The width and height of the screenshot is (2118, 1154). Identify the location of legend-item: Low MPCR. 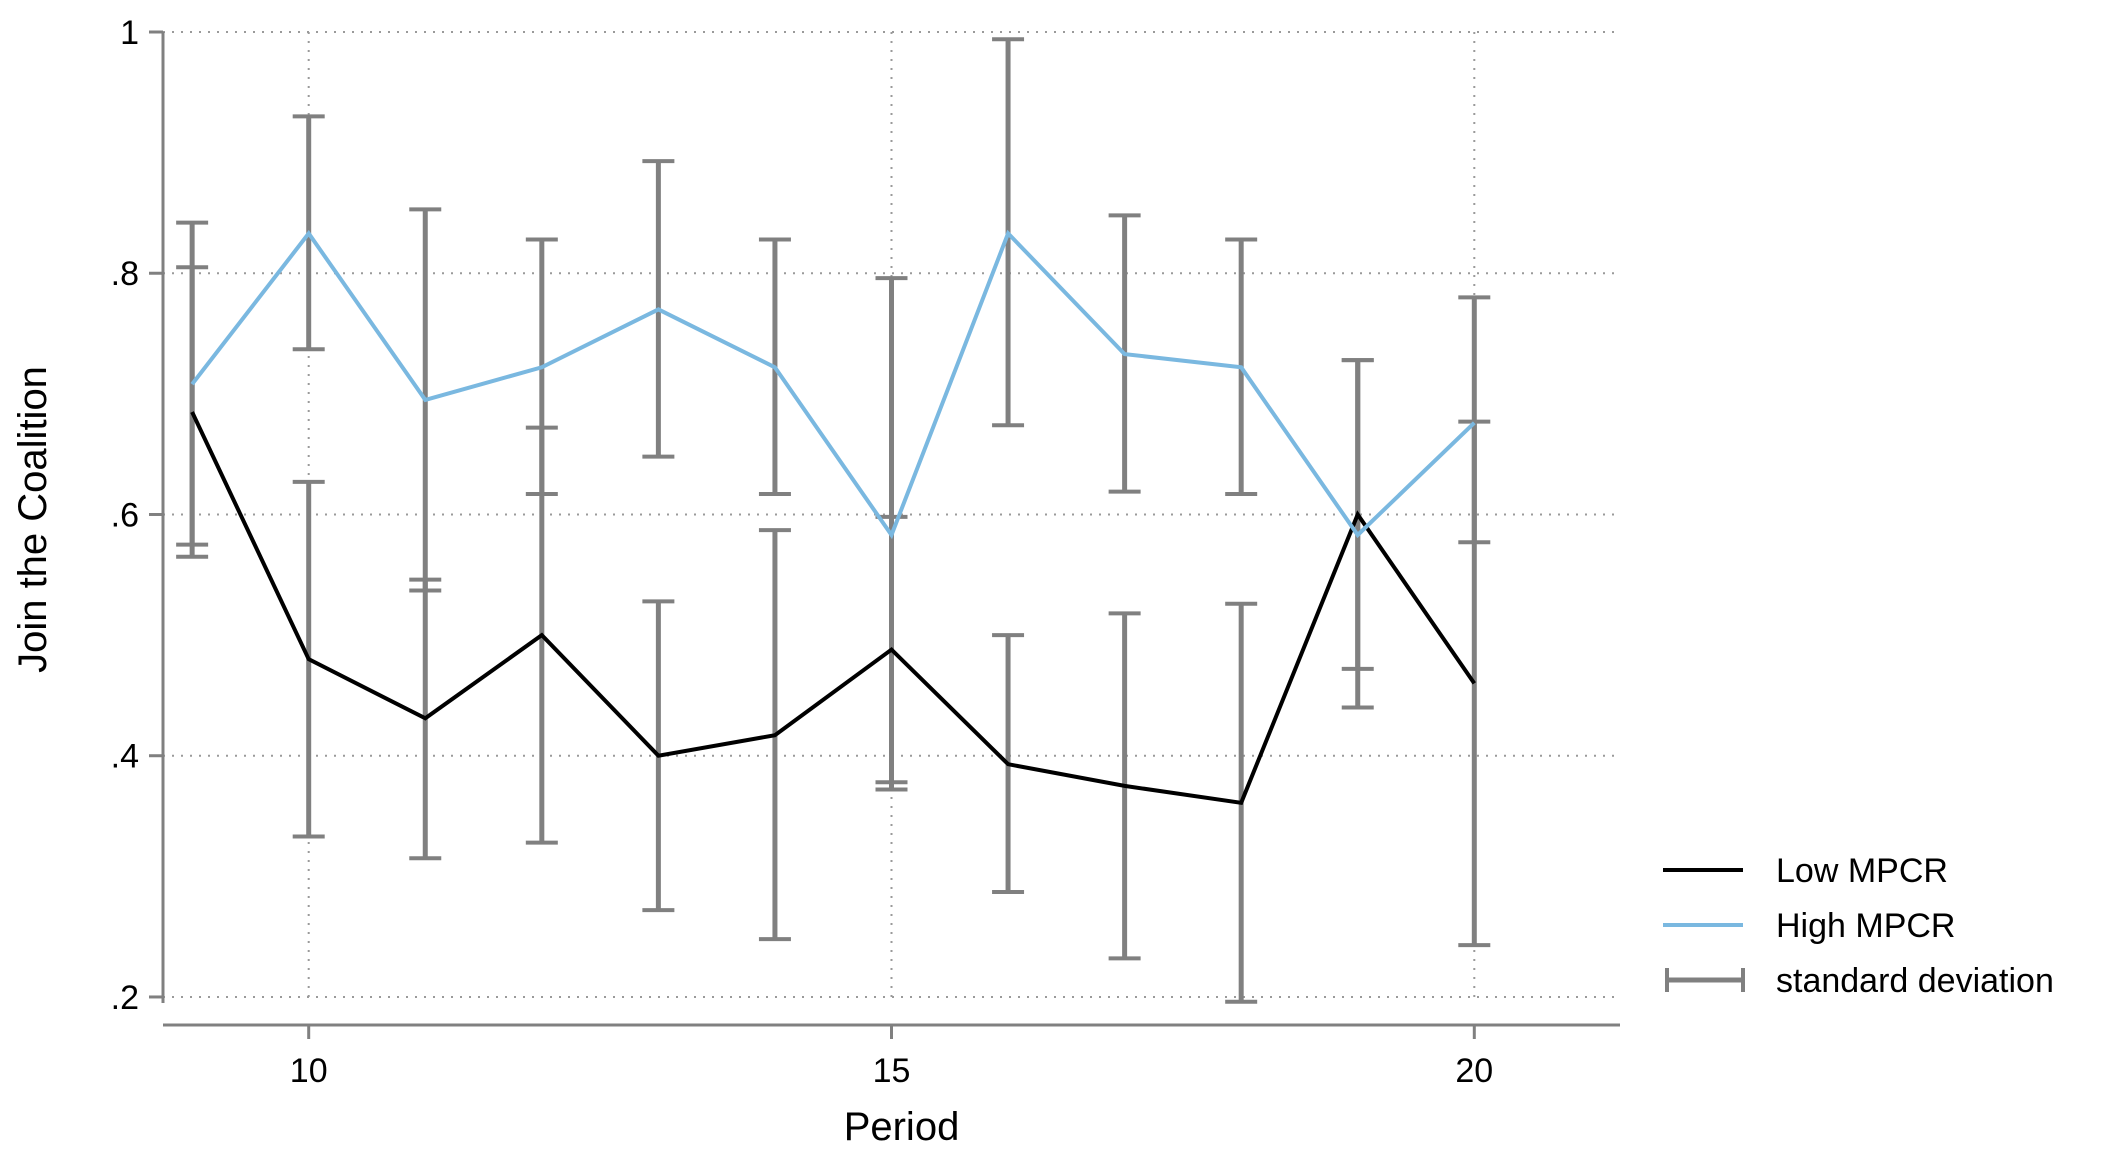
(1805, 871).